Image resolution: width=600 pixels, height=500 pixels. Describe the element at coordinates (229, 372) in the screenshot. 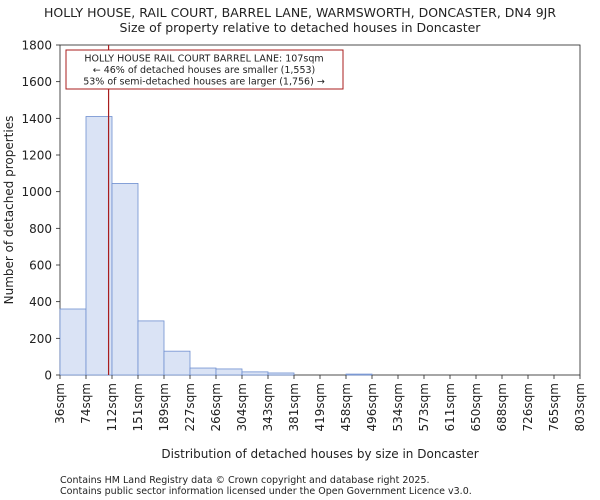

I see `bar-266sqm` at that location.